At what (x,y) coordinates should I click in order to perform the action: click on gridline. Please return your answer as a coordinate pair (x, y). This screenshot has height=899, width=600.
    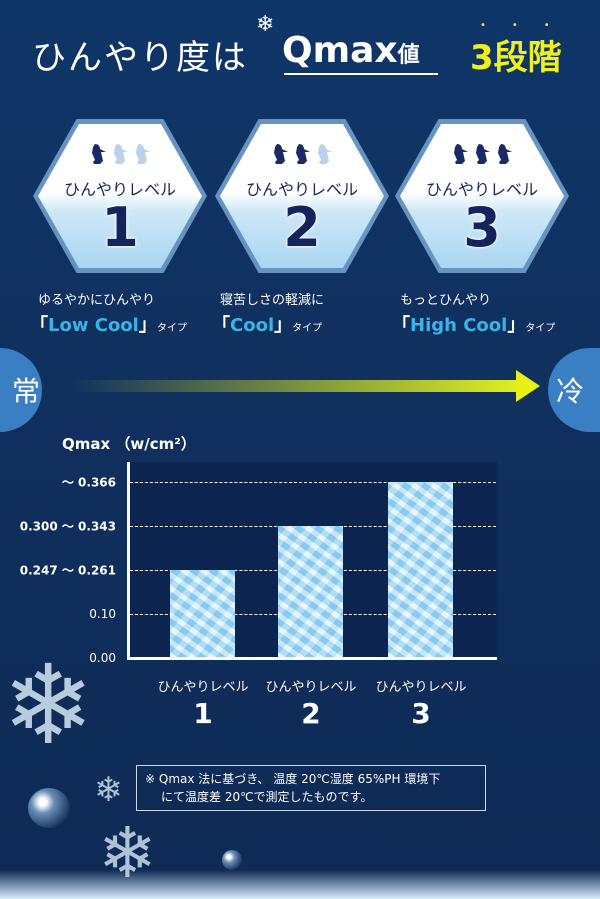
    Looking at the image, I should click on (313, 482).